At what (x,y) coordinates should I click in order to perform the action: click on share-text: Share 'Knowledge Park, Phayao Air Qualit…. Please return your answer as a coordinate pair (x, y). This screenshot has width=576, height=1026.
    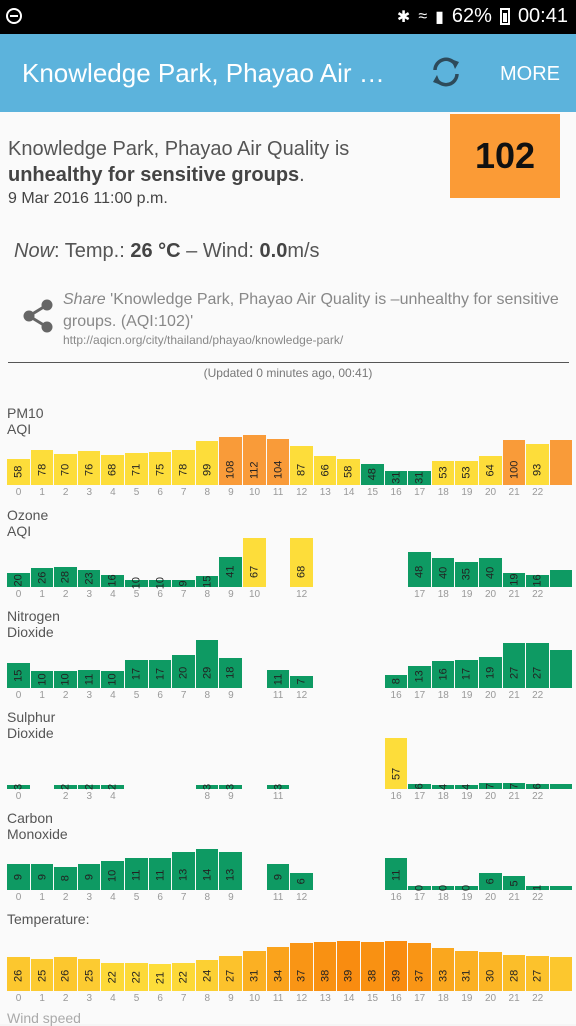
    Looking at the image, I should click on (315, 311).